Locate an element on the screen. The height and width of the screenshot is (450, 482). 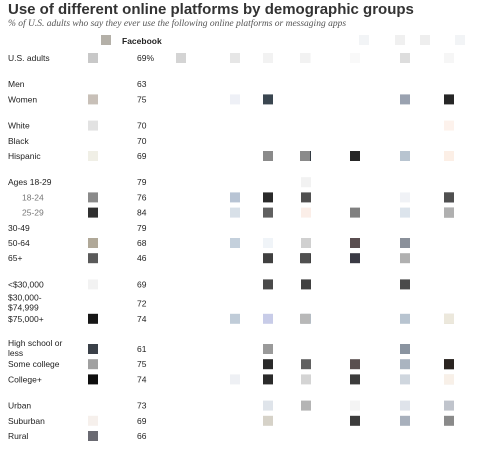
facebook-value: 63 is located at coordinates (142, 84).